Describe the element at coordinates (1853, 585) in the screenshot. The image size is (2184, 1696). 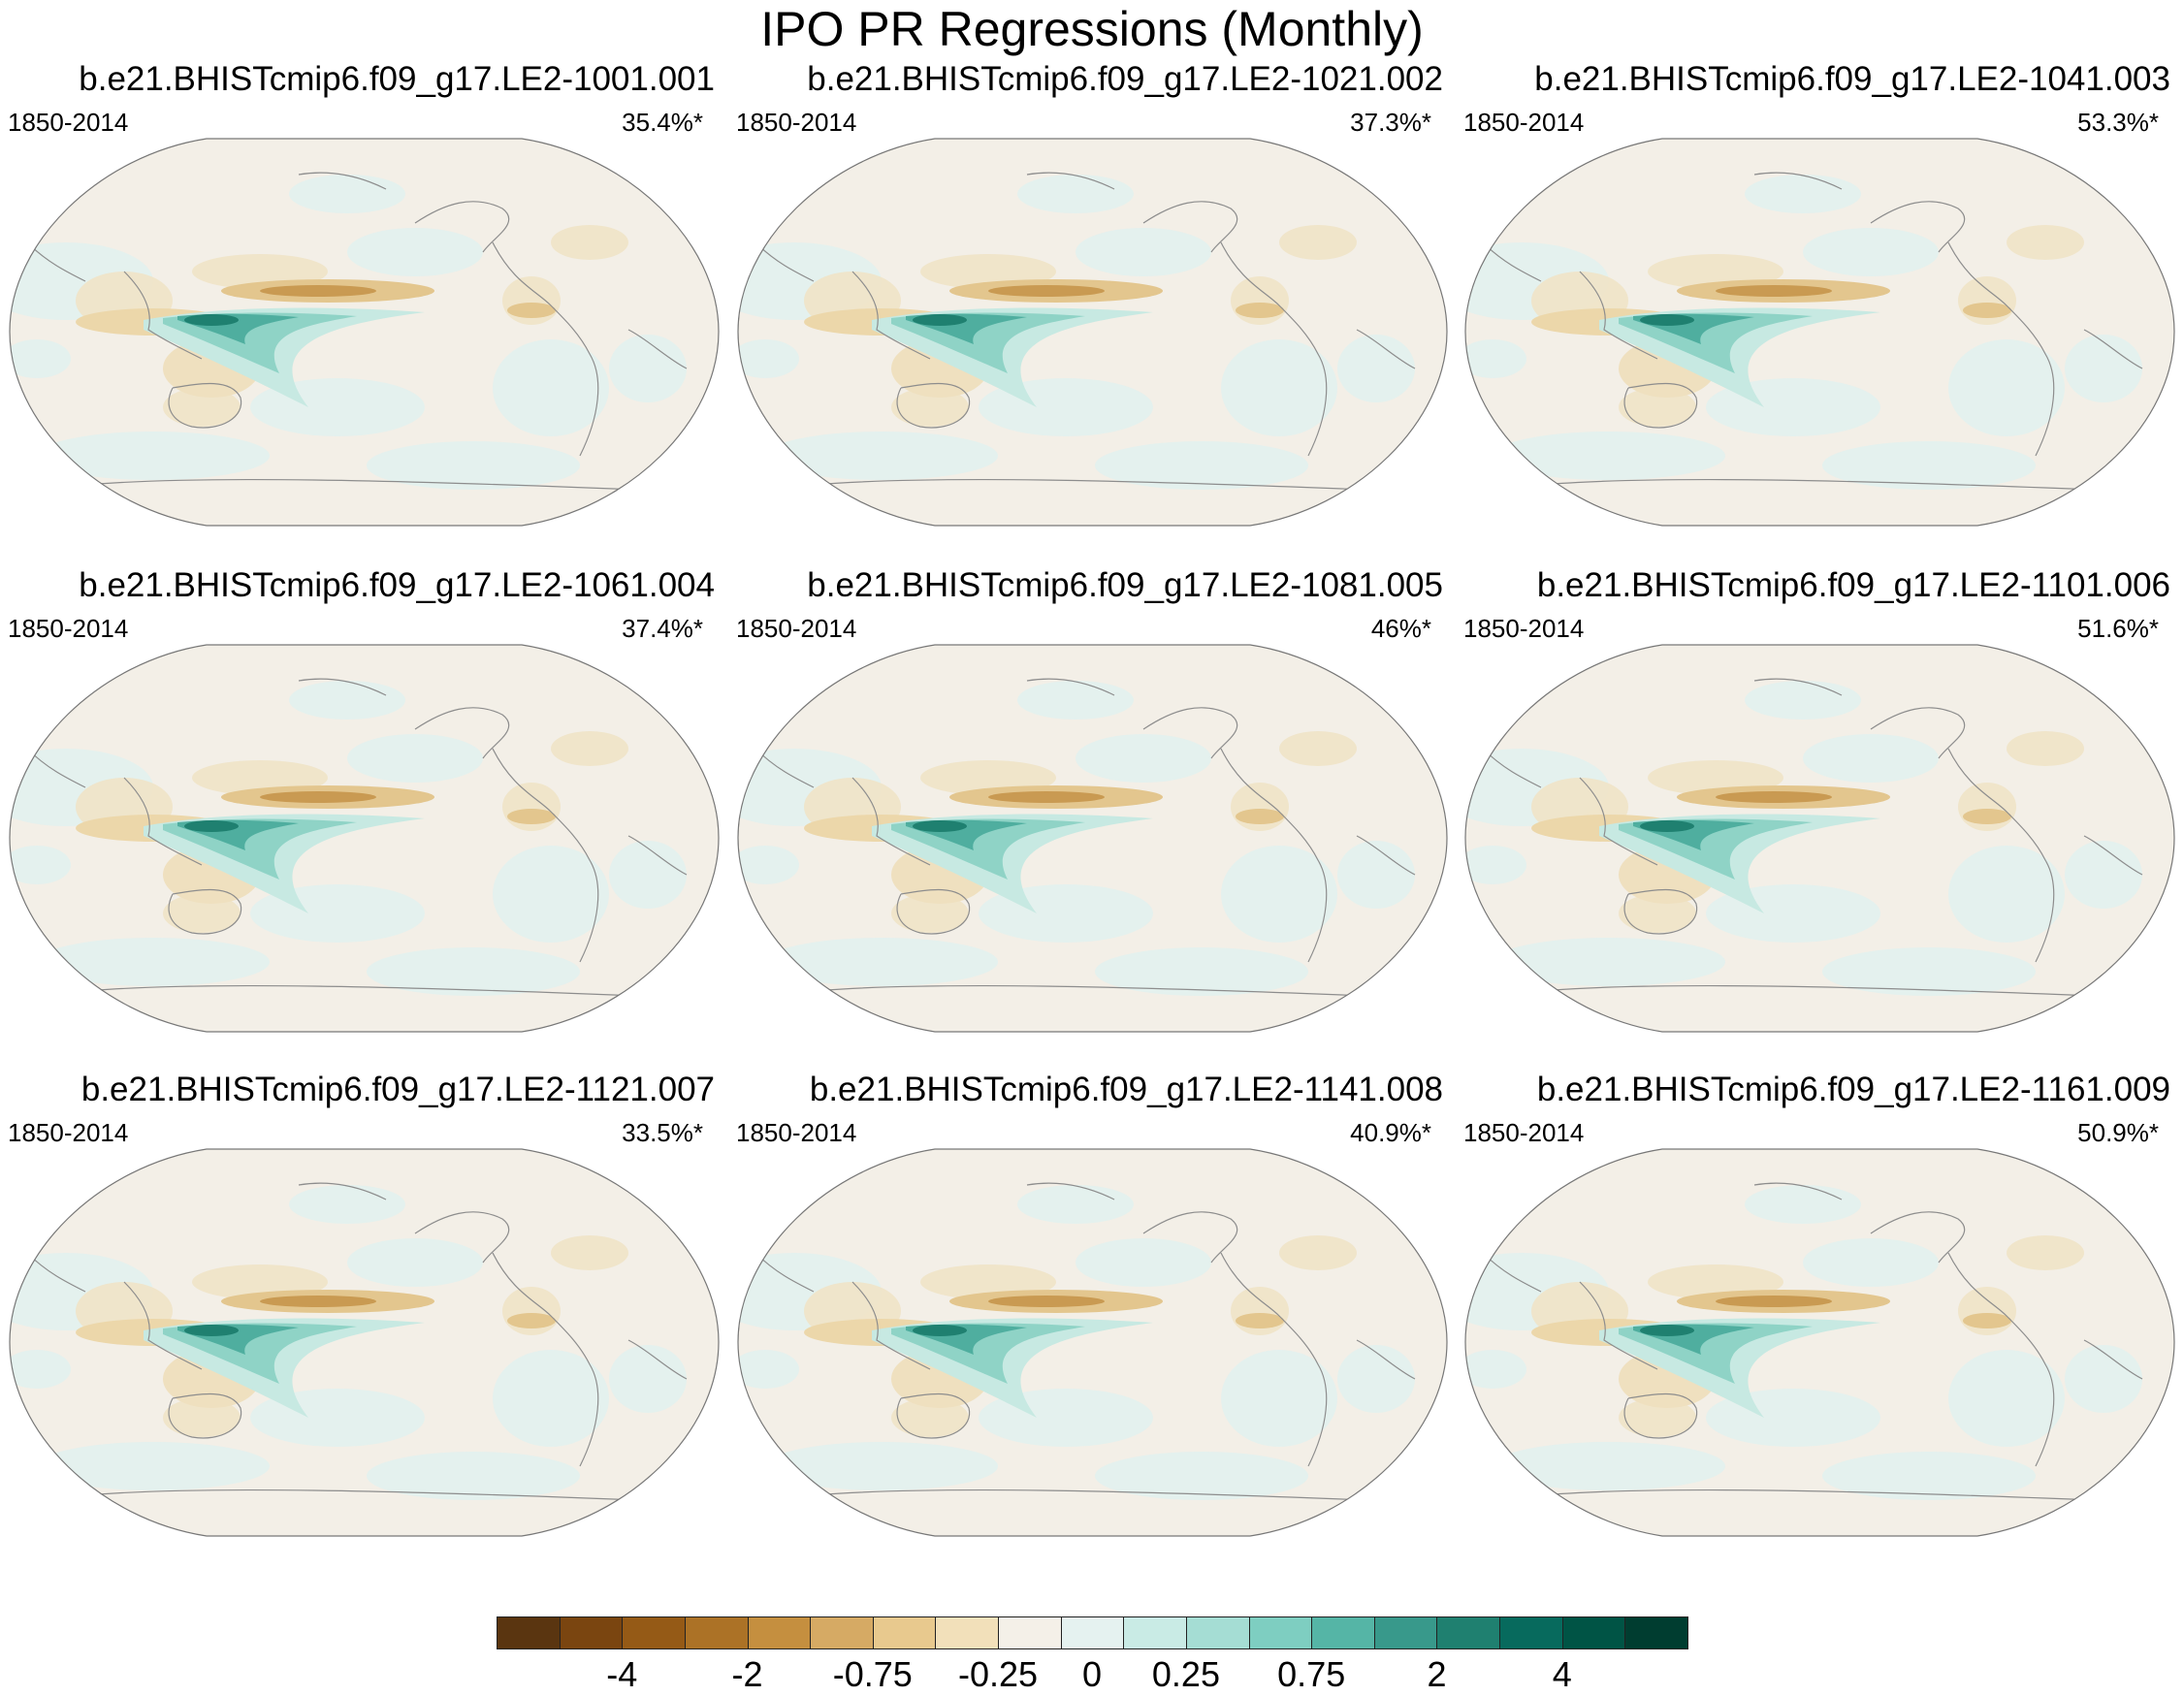
I see `panel-title: b.e21.BHISTcmip6.f09_g17.LE2-1101.006` at that location.